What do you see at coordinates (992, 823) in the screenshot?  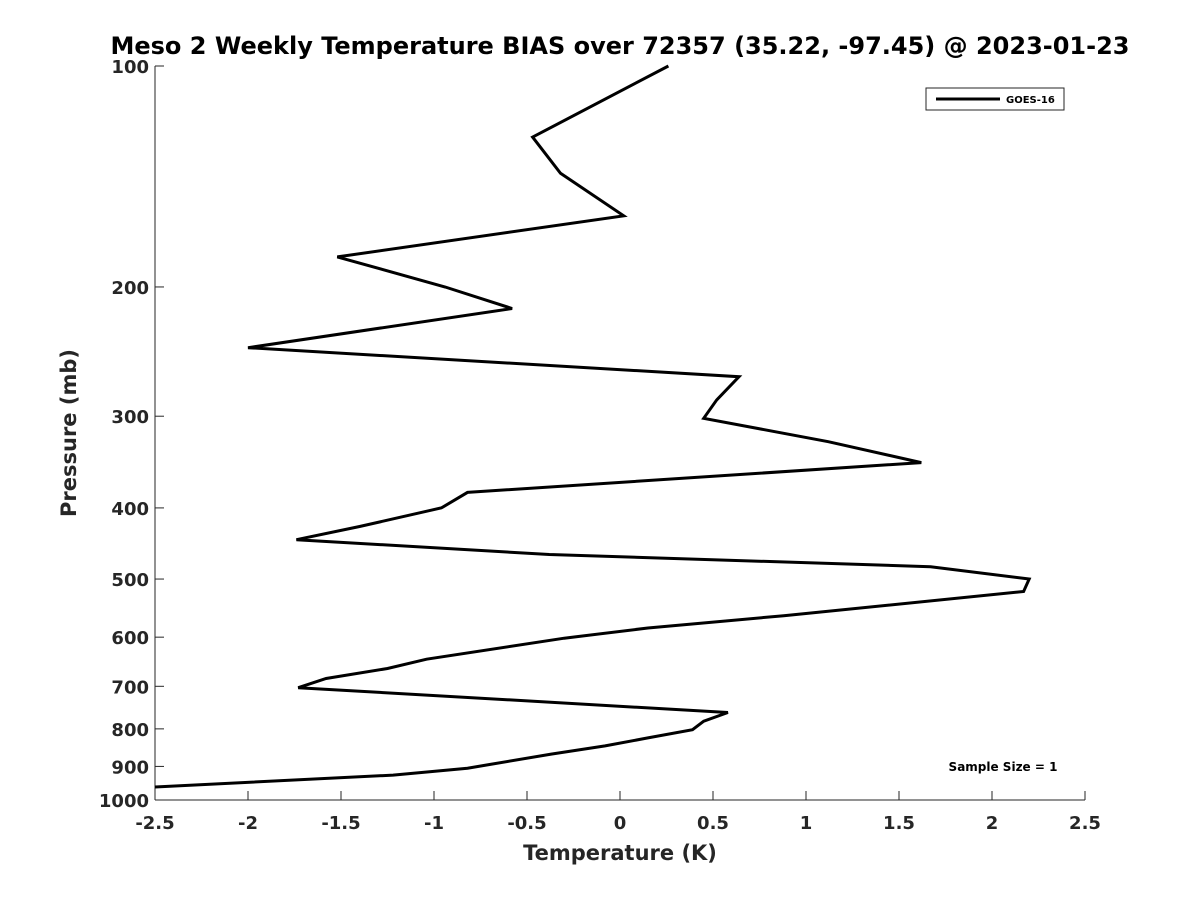 I see `x-tick-label: 2` at bounding box center [992, 823].